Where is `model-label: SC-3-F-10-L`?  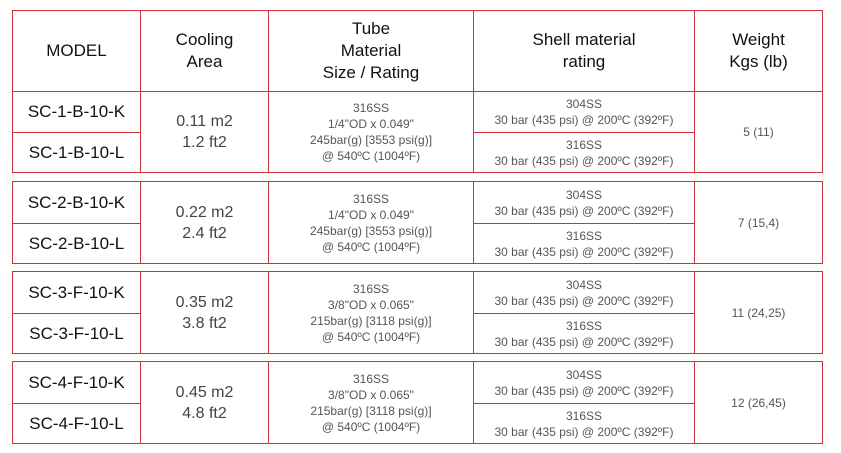 model-label: SC-3-F-10-L is located at coordinates (76, 333).